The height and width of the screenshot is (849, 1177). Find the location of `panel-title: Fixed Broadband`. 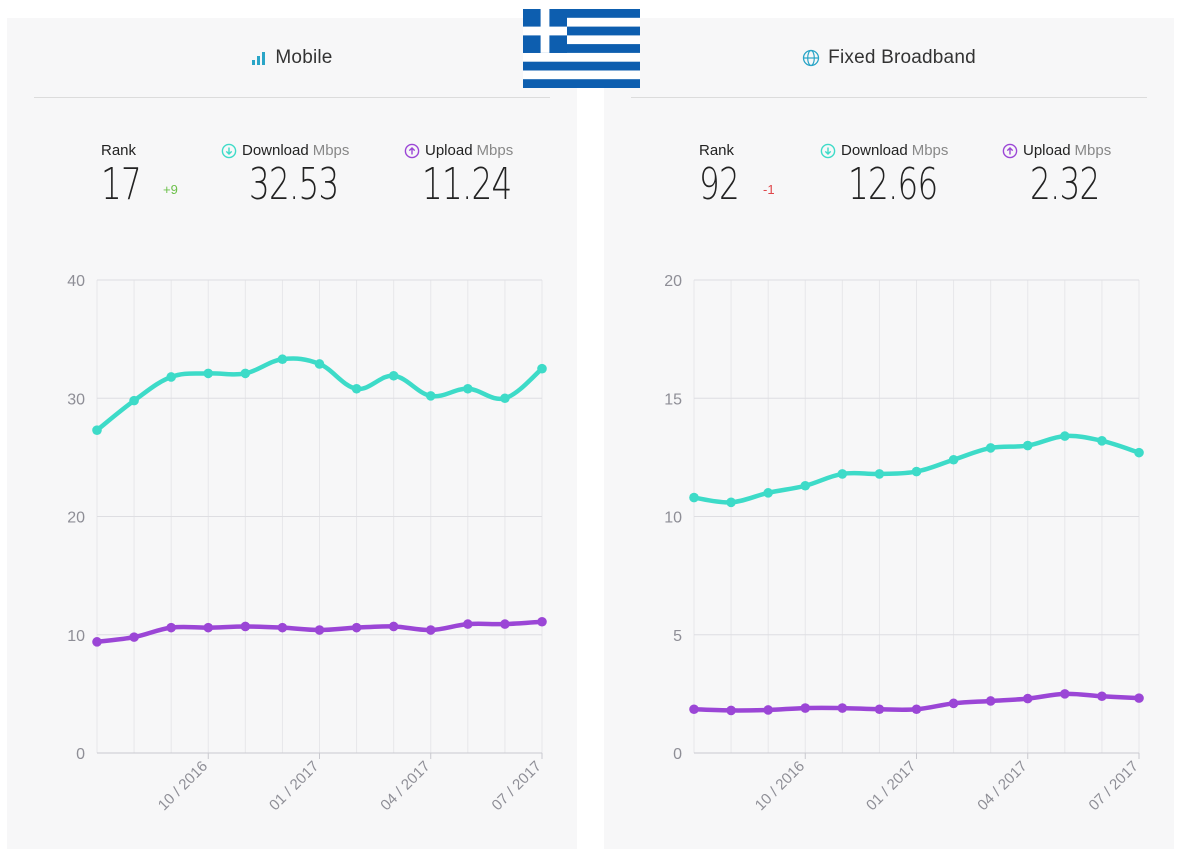

panel-title: Fixed Broadband is located at coordinates (902, 57).